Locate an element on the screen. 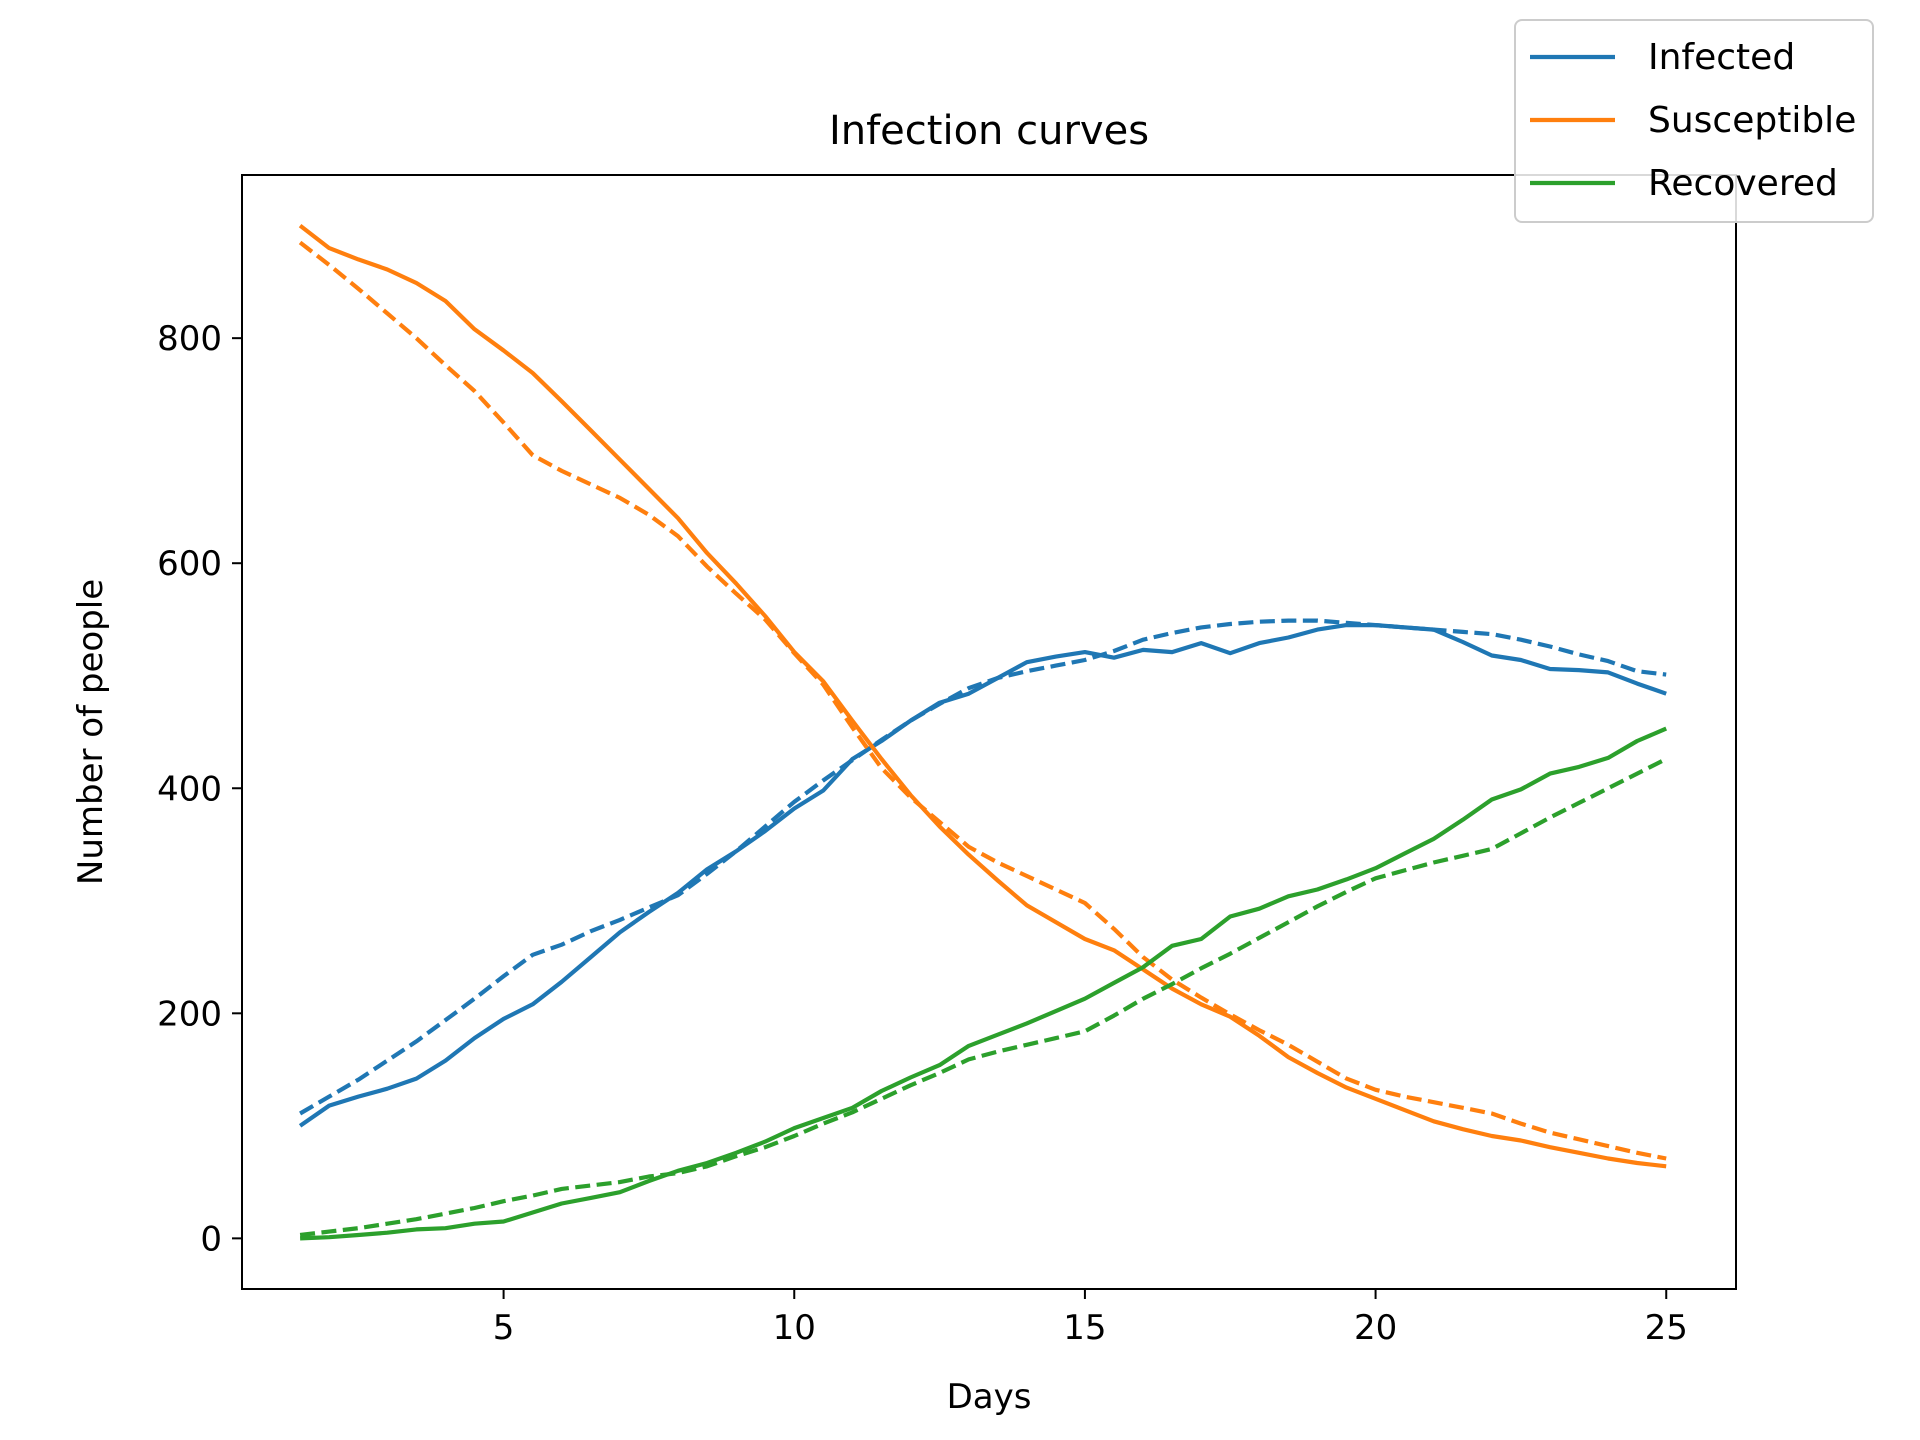 The image size is (1920, 1440). y-tick-label: 600 is located at coordinates (189, 564).